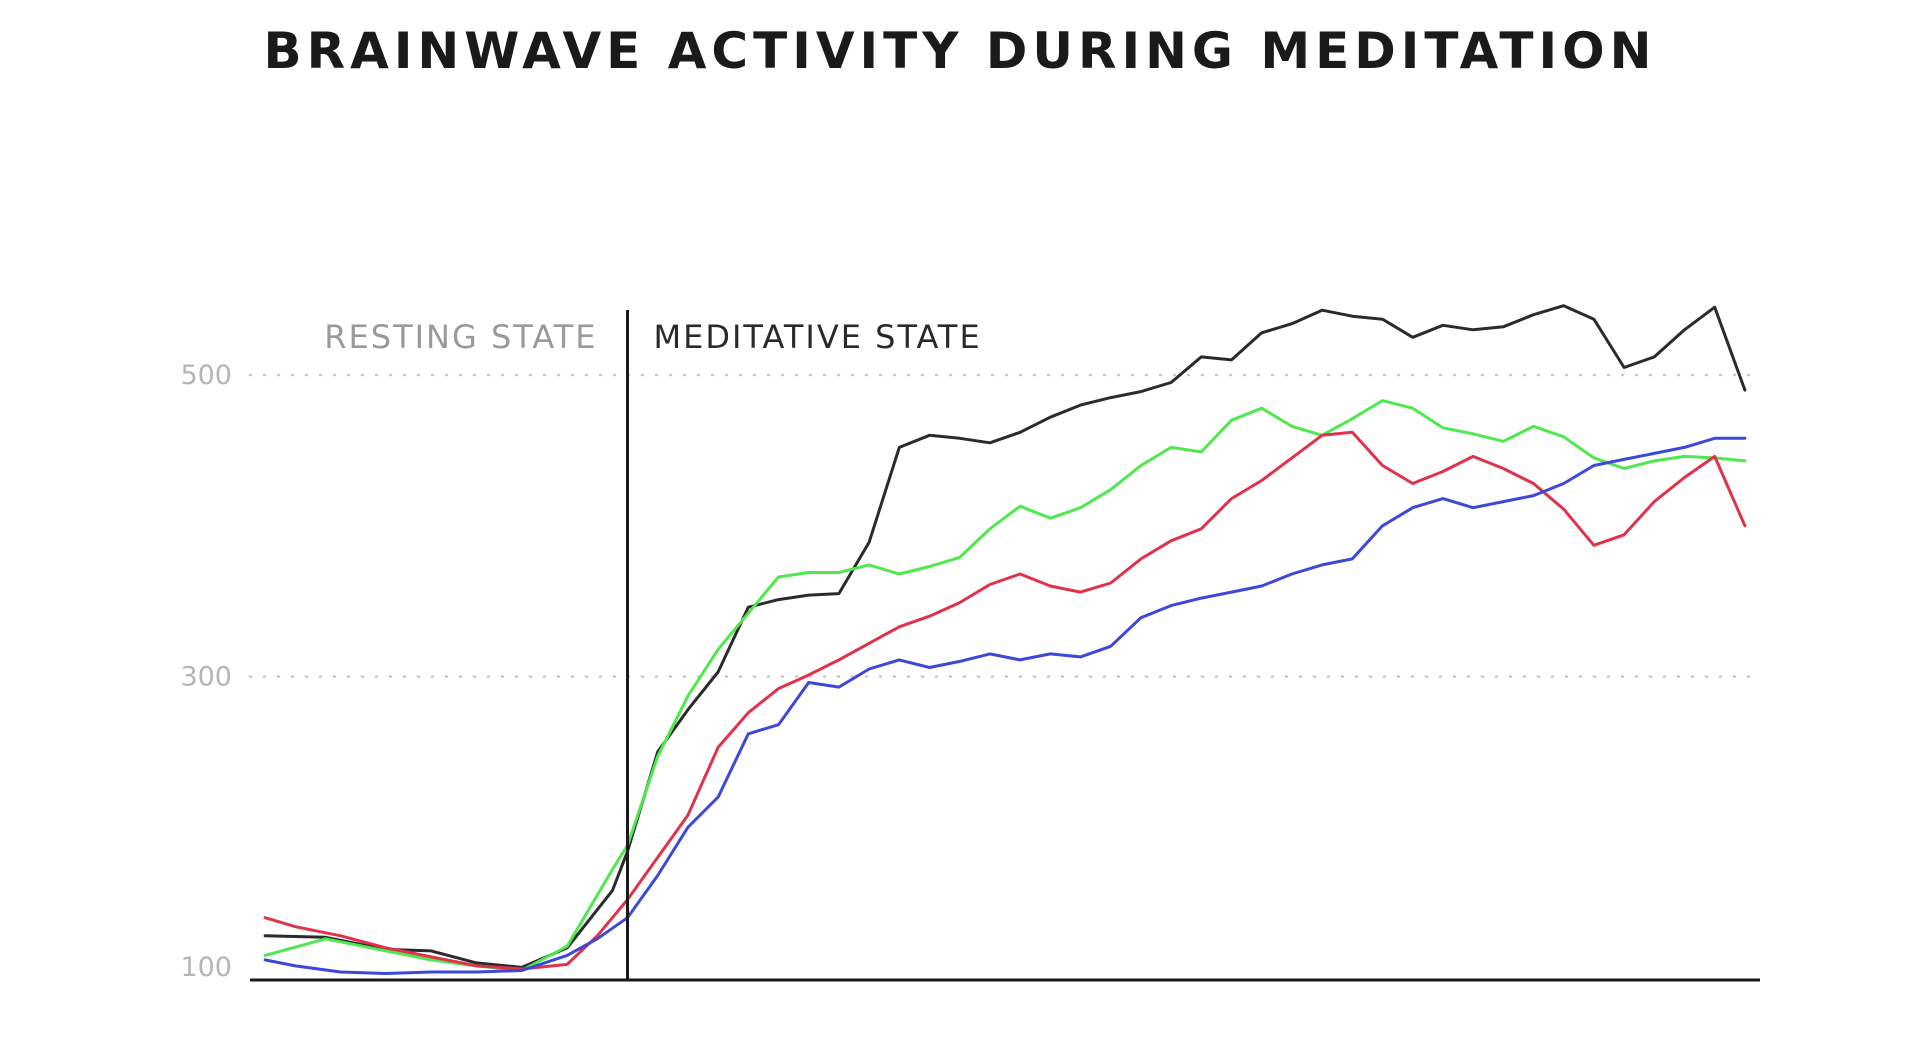  I want to click on y-axis-ticks: 100 300 500, so click(206, 671).